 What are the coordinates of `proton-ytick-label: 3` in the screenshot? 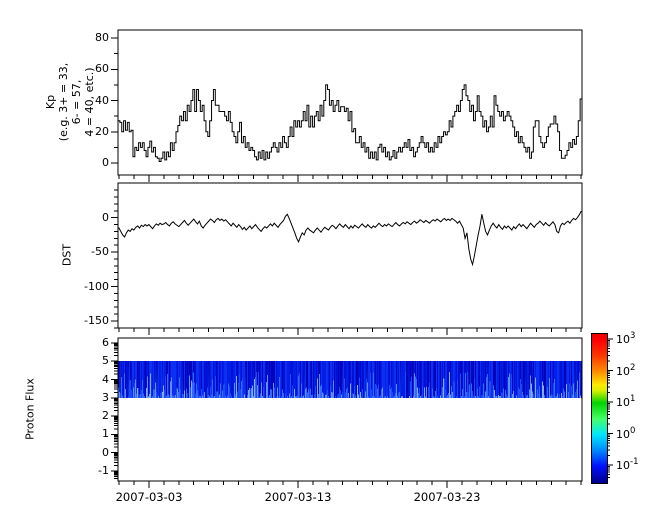 It's located at (105, 397).